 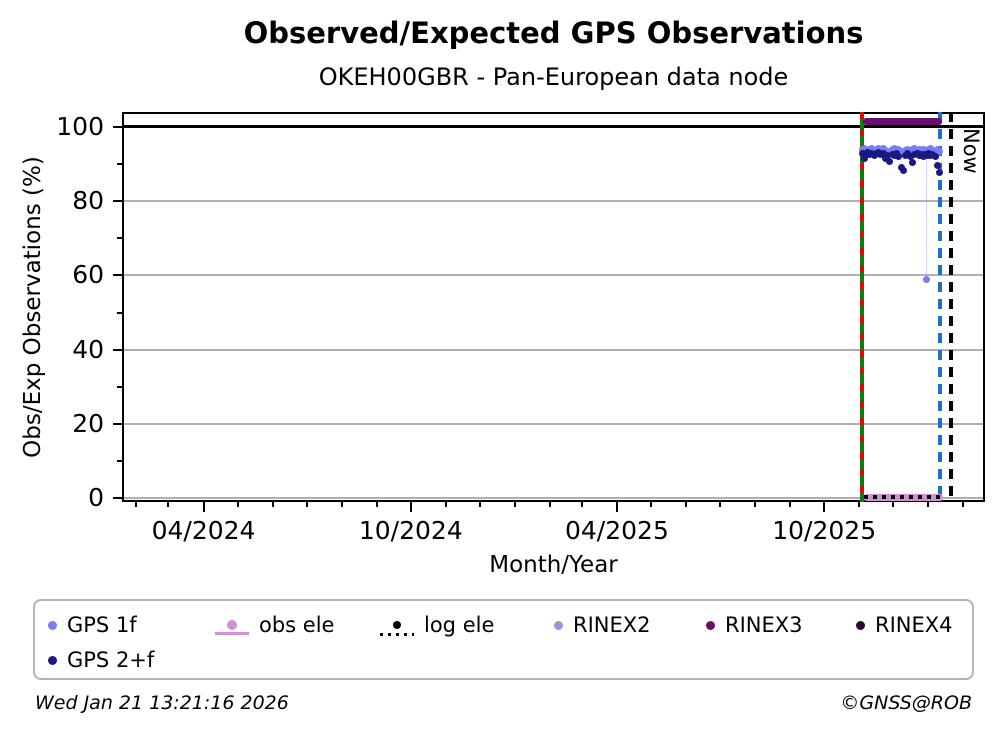 I want to click on x-tick-label: 10/2025, so click(x=824, y=530).